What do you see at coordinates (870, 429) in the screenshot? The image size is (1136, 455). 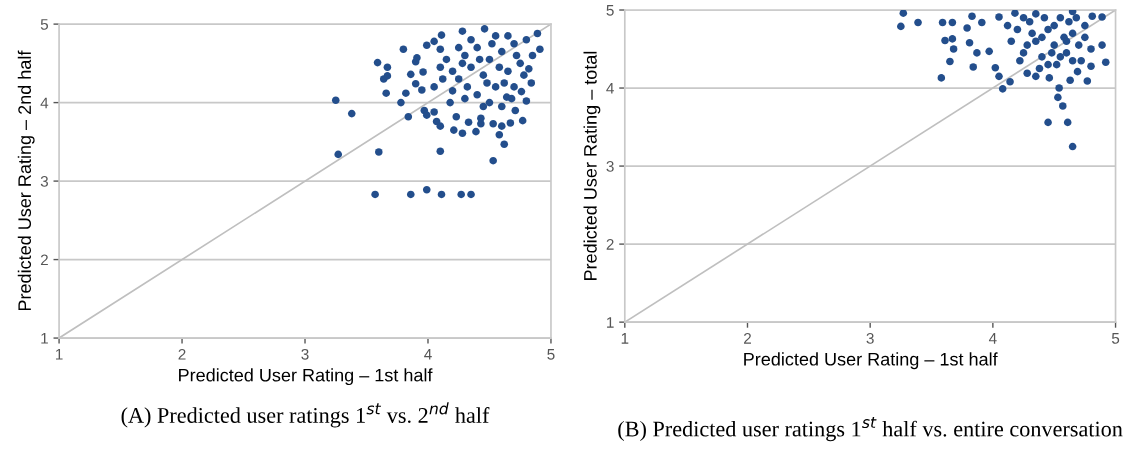 I see `text: (B) Predicted user ratings 1$^{st}$ half vs. entire conversation` at bounding box center [870, 429].